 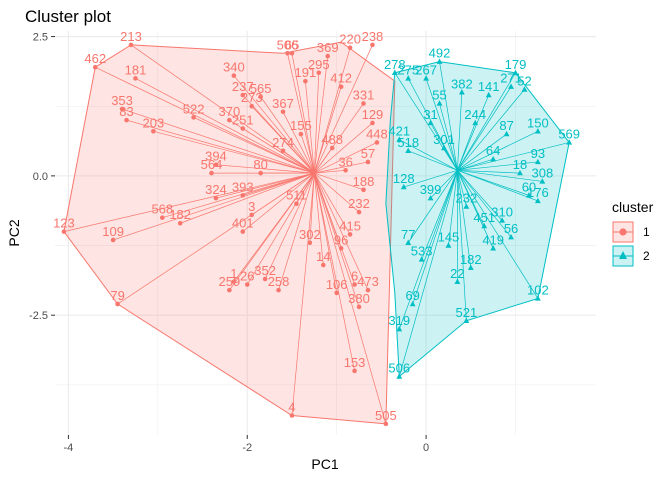 What do you see at coordinates (426, 448) in the screenshot?
I see `x-tick-label: 0` at bounding box center [426, 448].